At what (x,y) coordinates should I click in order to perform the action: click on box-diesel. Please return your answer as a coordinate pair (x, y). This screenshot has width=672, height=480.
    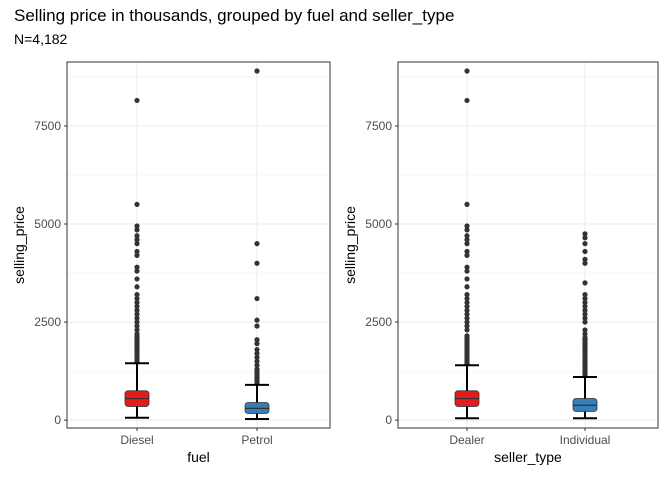
    Looking at the image, I should click on (137, 258).